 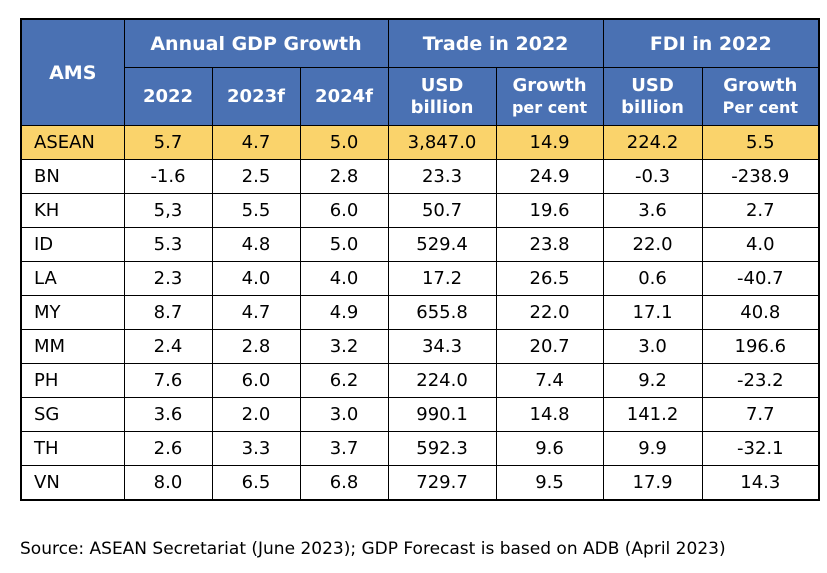 What do you see at coordinates (549, 278) in the screenshot?
I see `trade-growth-cell: 26.5` at bounding box center [549, 278].